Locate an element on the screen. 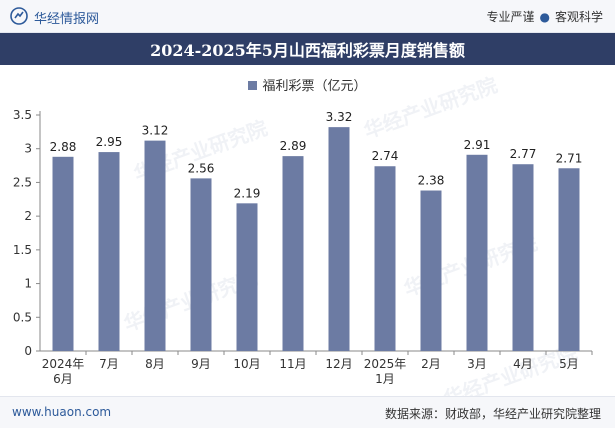  data-label: 2.19 is located at coordinates (247, 193).